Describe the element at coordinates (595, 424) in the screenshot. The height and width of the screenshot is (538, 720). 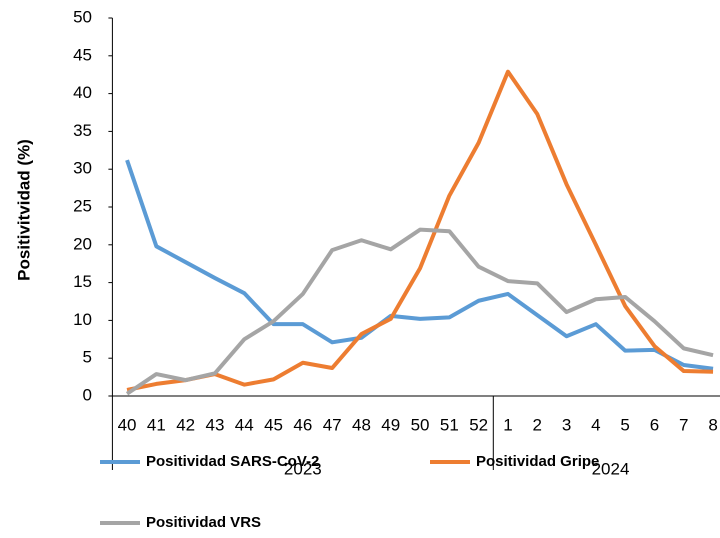
I see `x-tick-label: 4` at that location.